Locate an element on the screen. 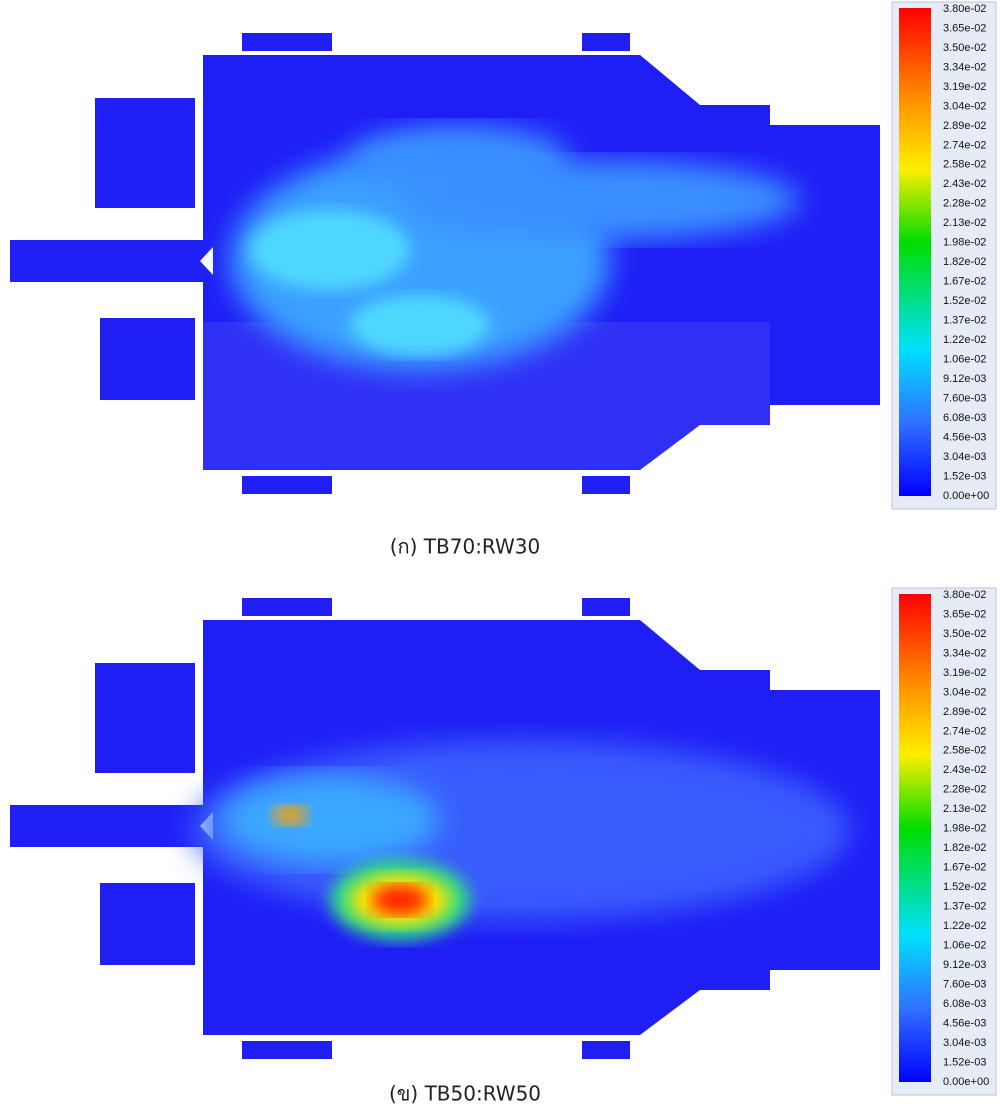 Image resolution: width=1000 pixels, height=1116 pixels. caption: (ก) TB70:RW30 is located at coordinates (465, 547).